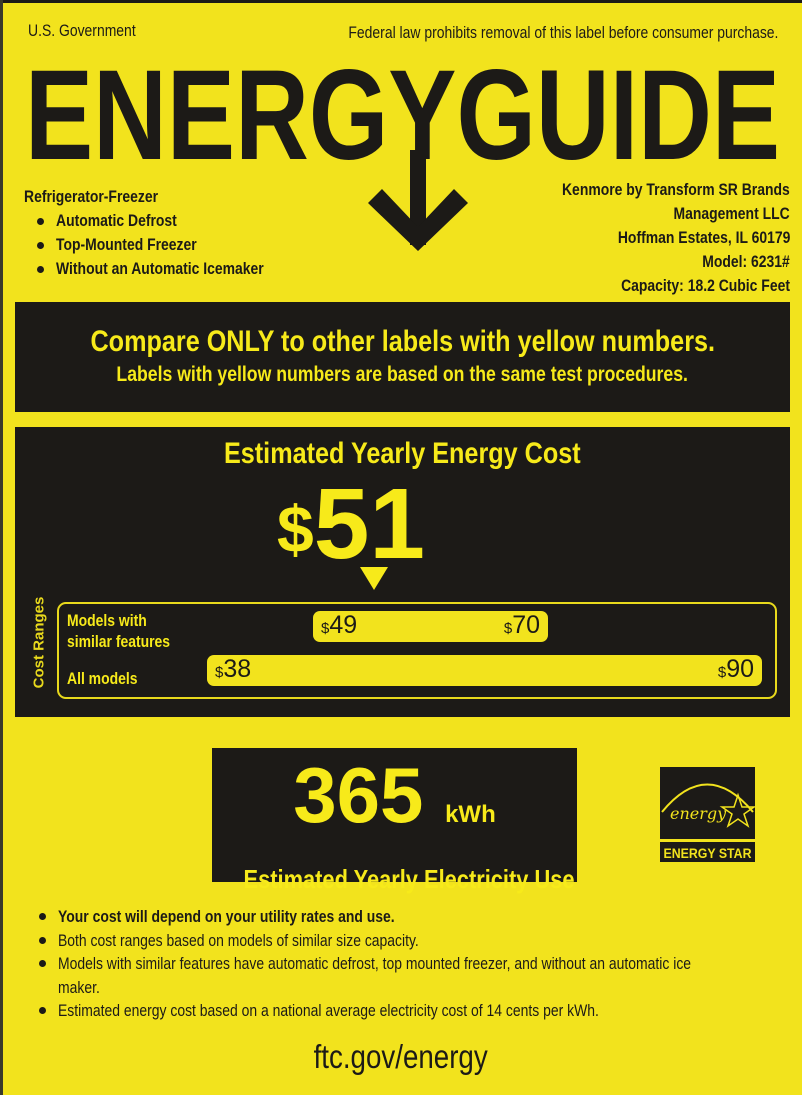 The image size is (802, 1095). I want to click on all-high: $90, so click(735, 669).